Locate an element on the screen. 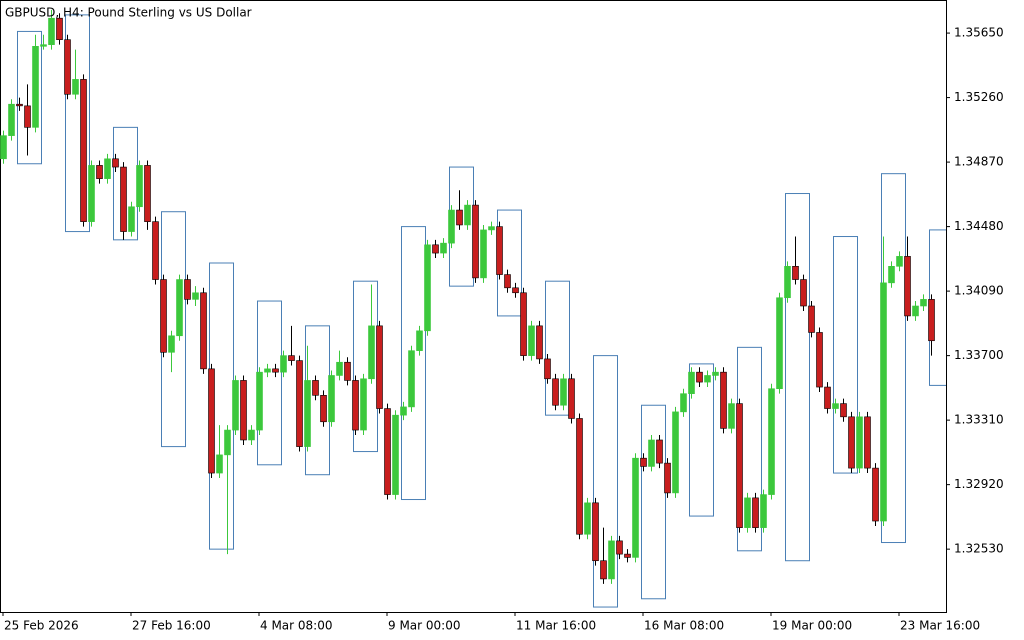 This screenshot has width=1024, height=640. x-tick-label: 4 Mar 08:00 is located at coordinates (296, 626).